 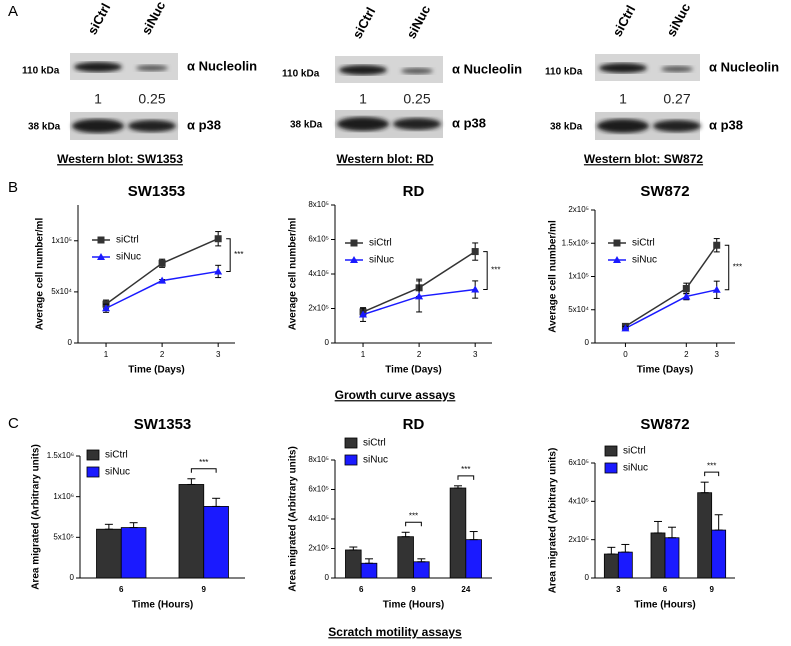 I want to click on y-tick-label: 1x10⁶, so click(x=63, y=496).